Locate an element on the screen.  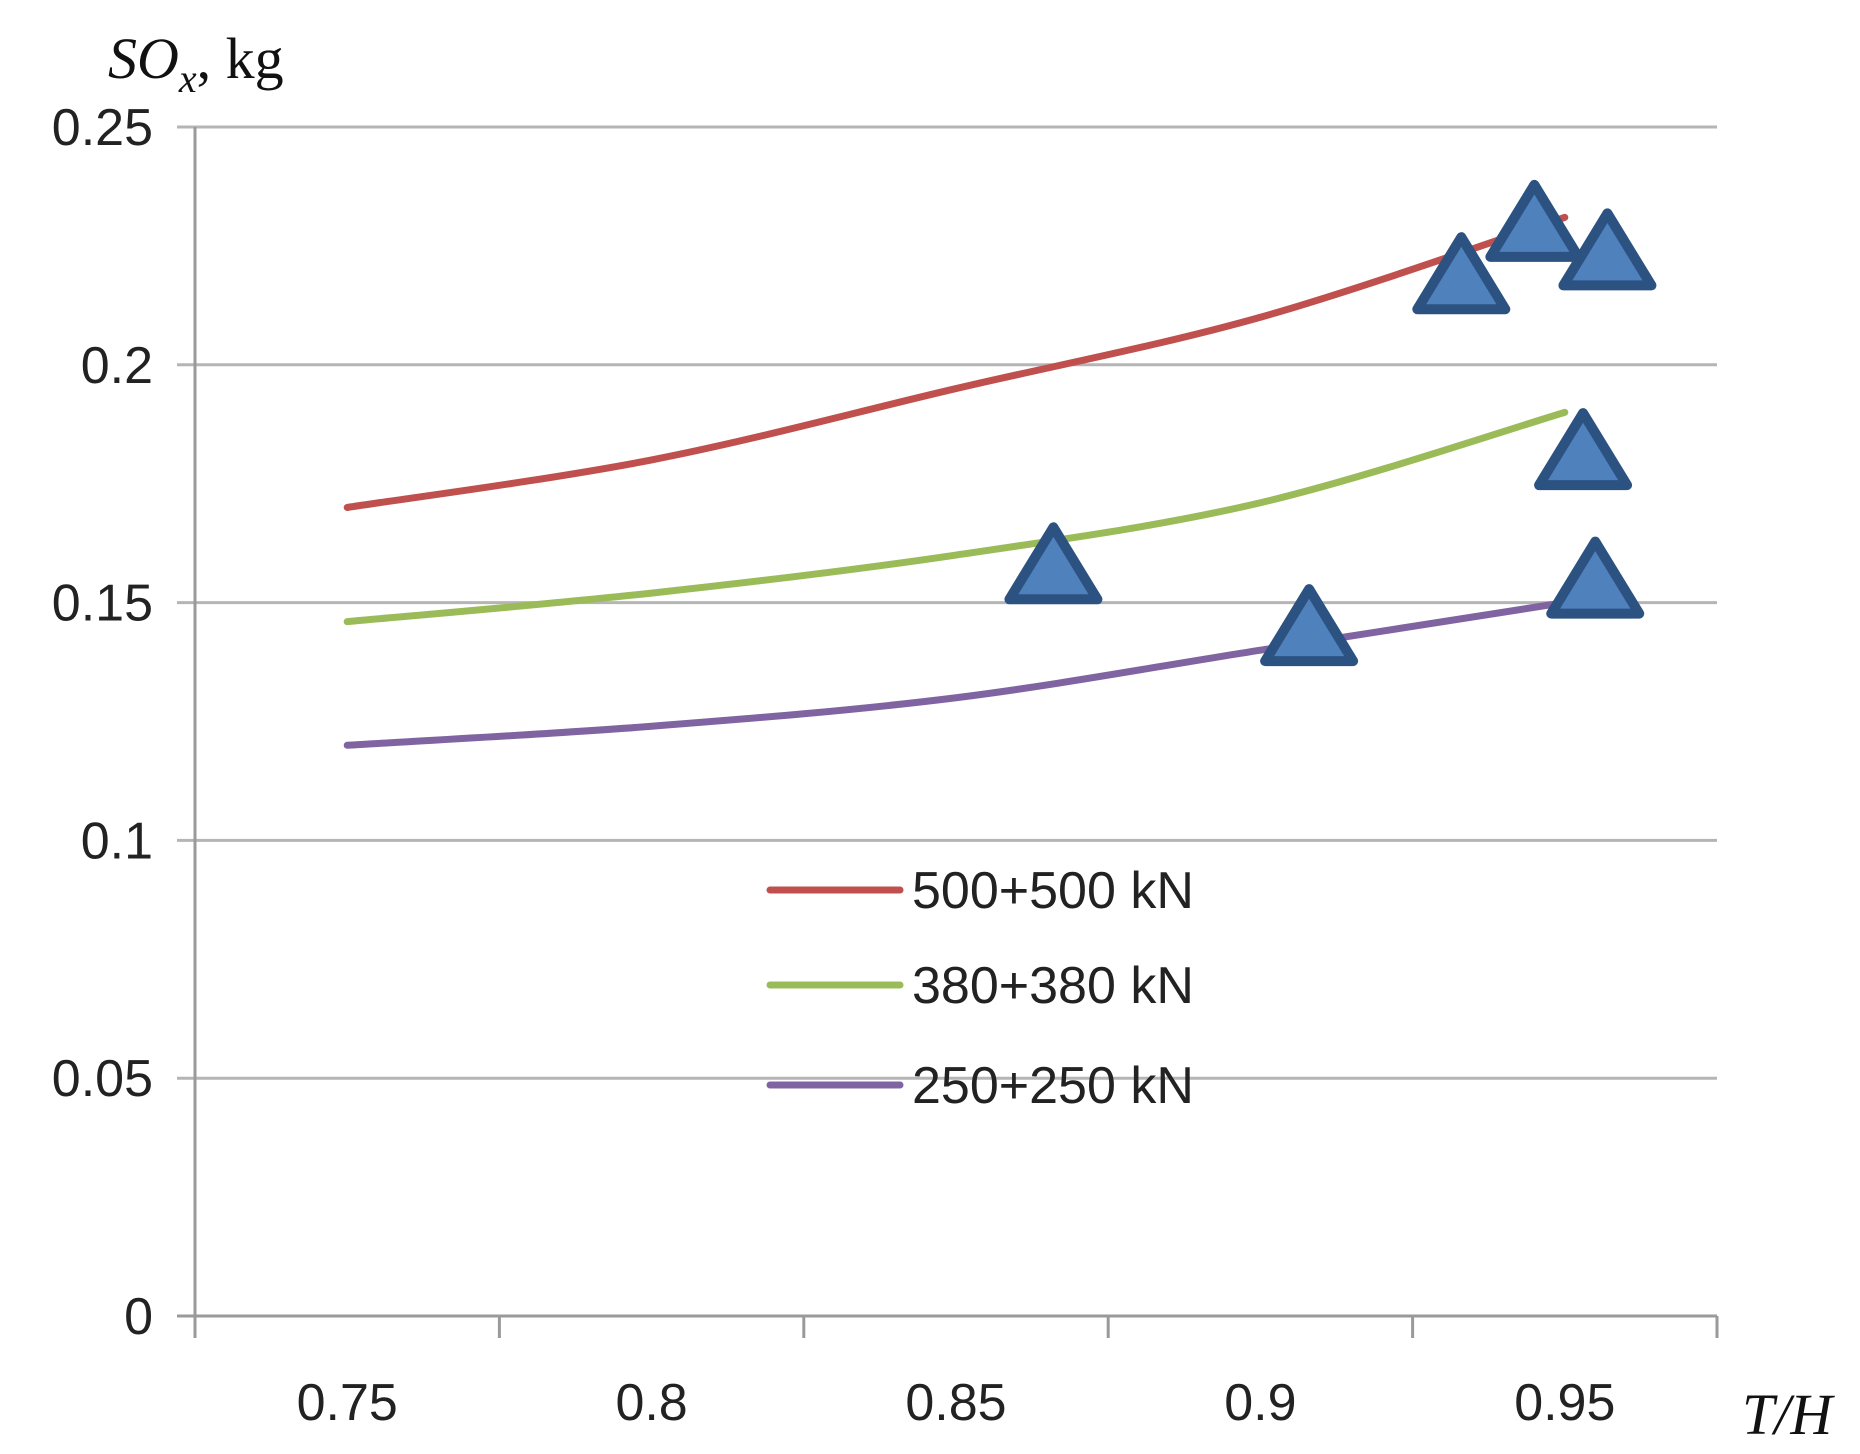
x-axis-title: T/H is located at coordinates (1788, 1414).